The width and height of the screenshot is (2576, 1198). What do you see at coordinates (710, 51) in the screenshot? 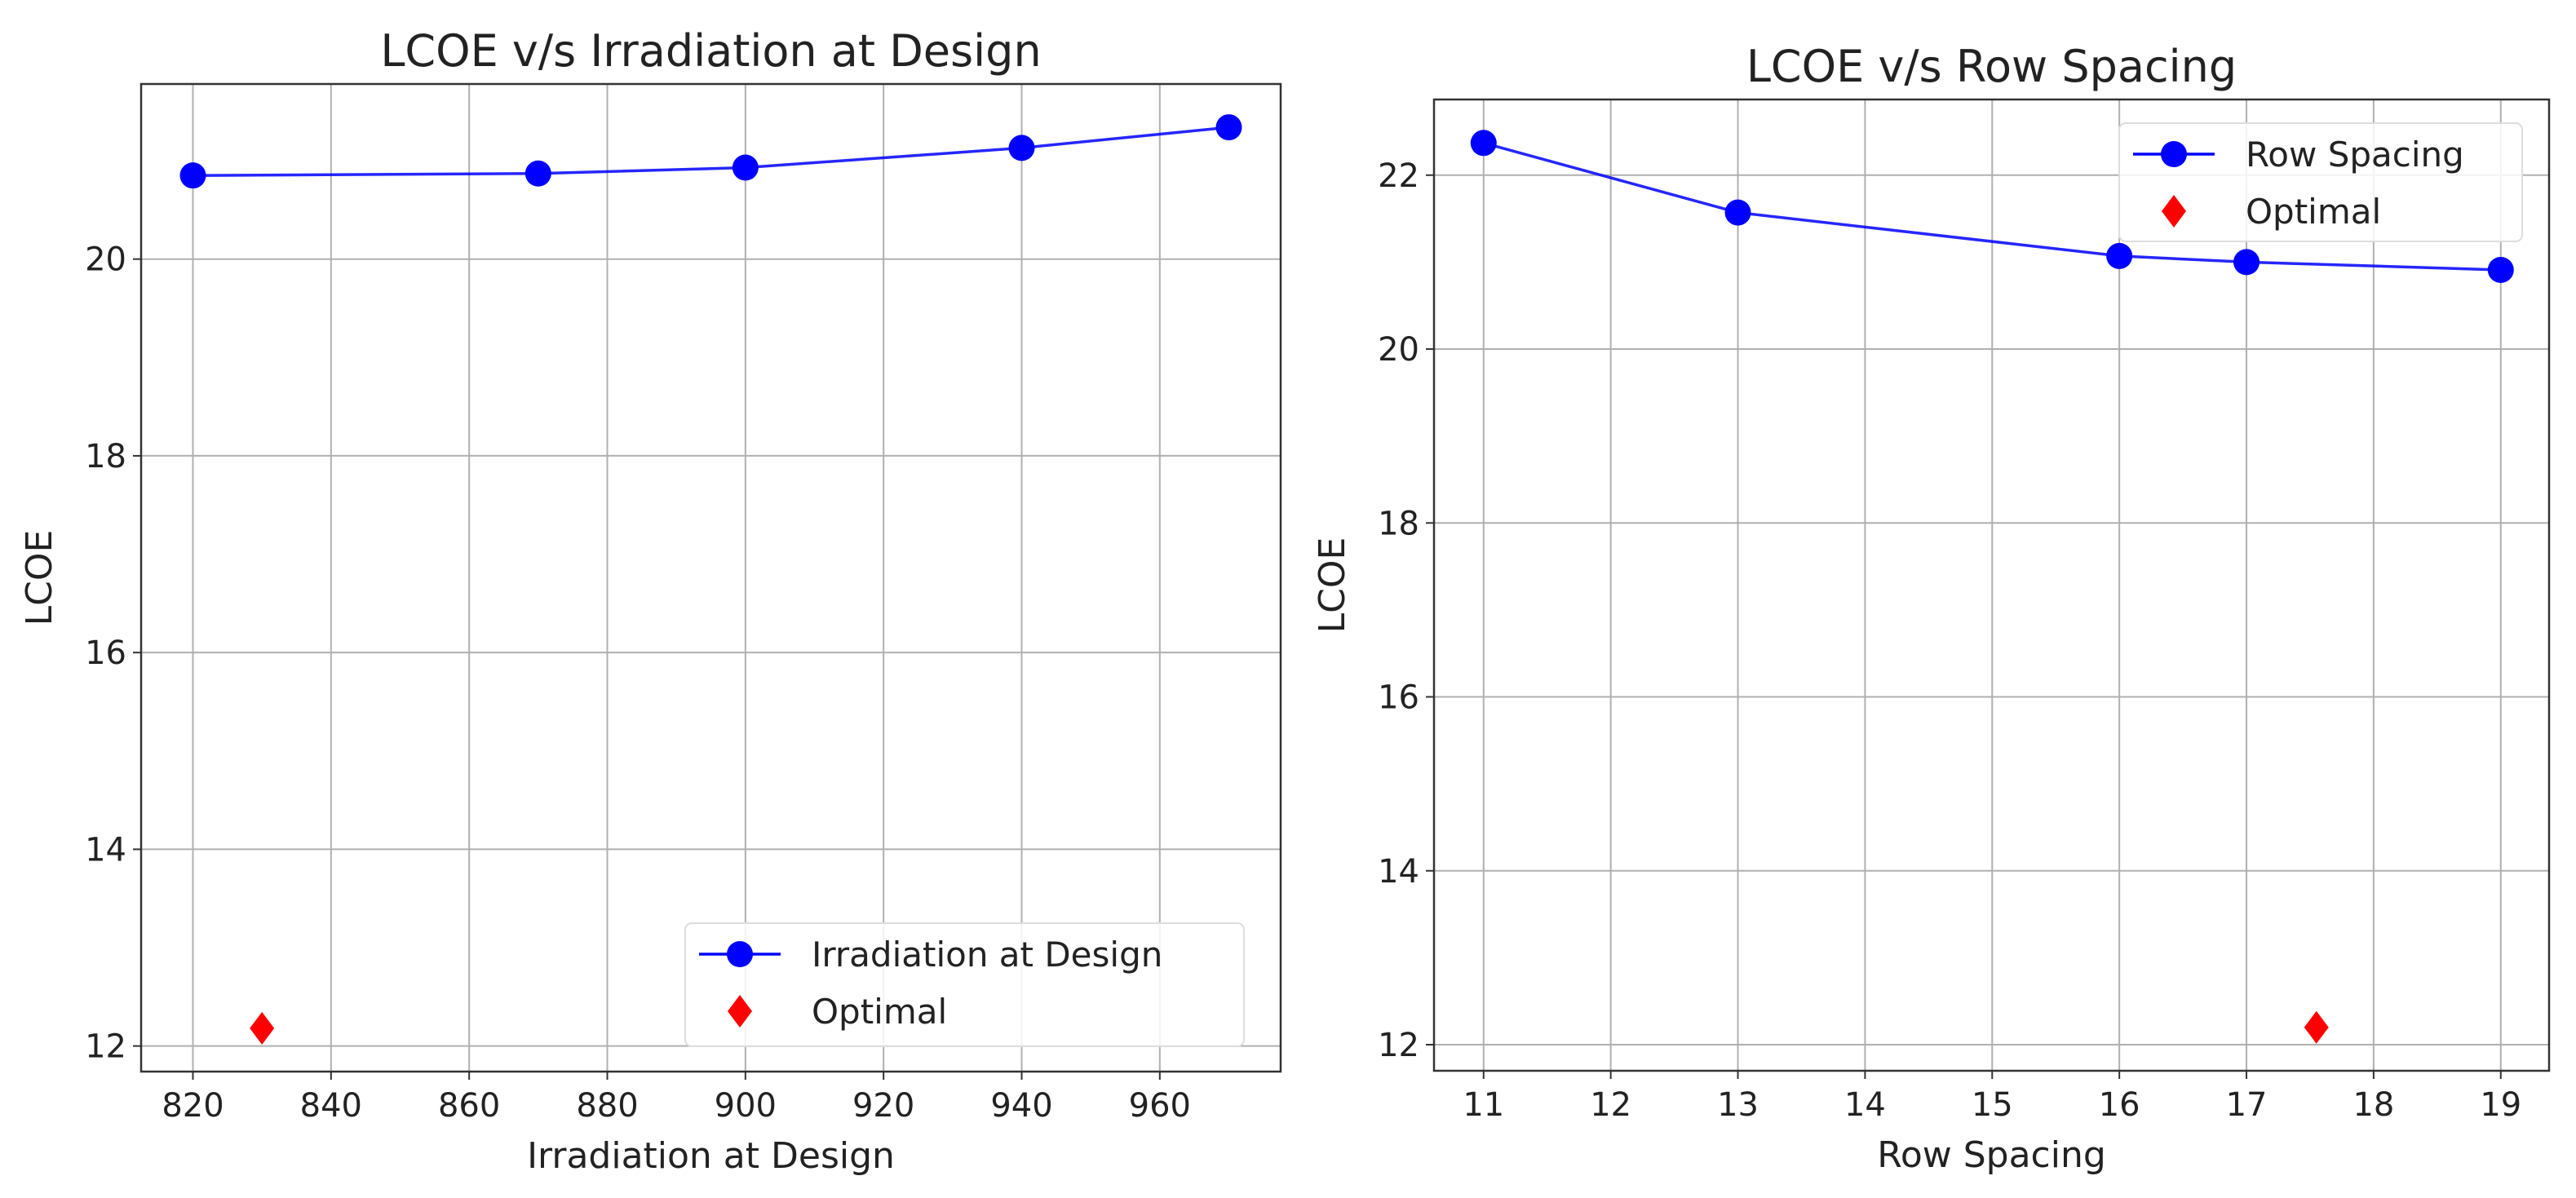
I see `chart-title: LCOE v/s Irradiation at Design` at bounding box center [710, 51].